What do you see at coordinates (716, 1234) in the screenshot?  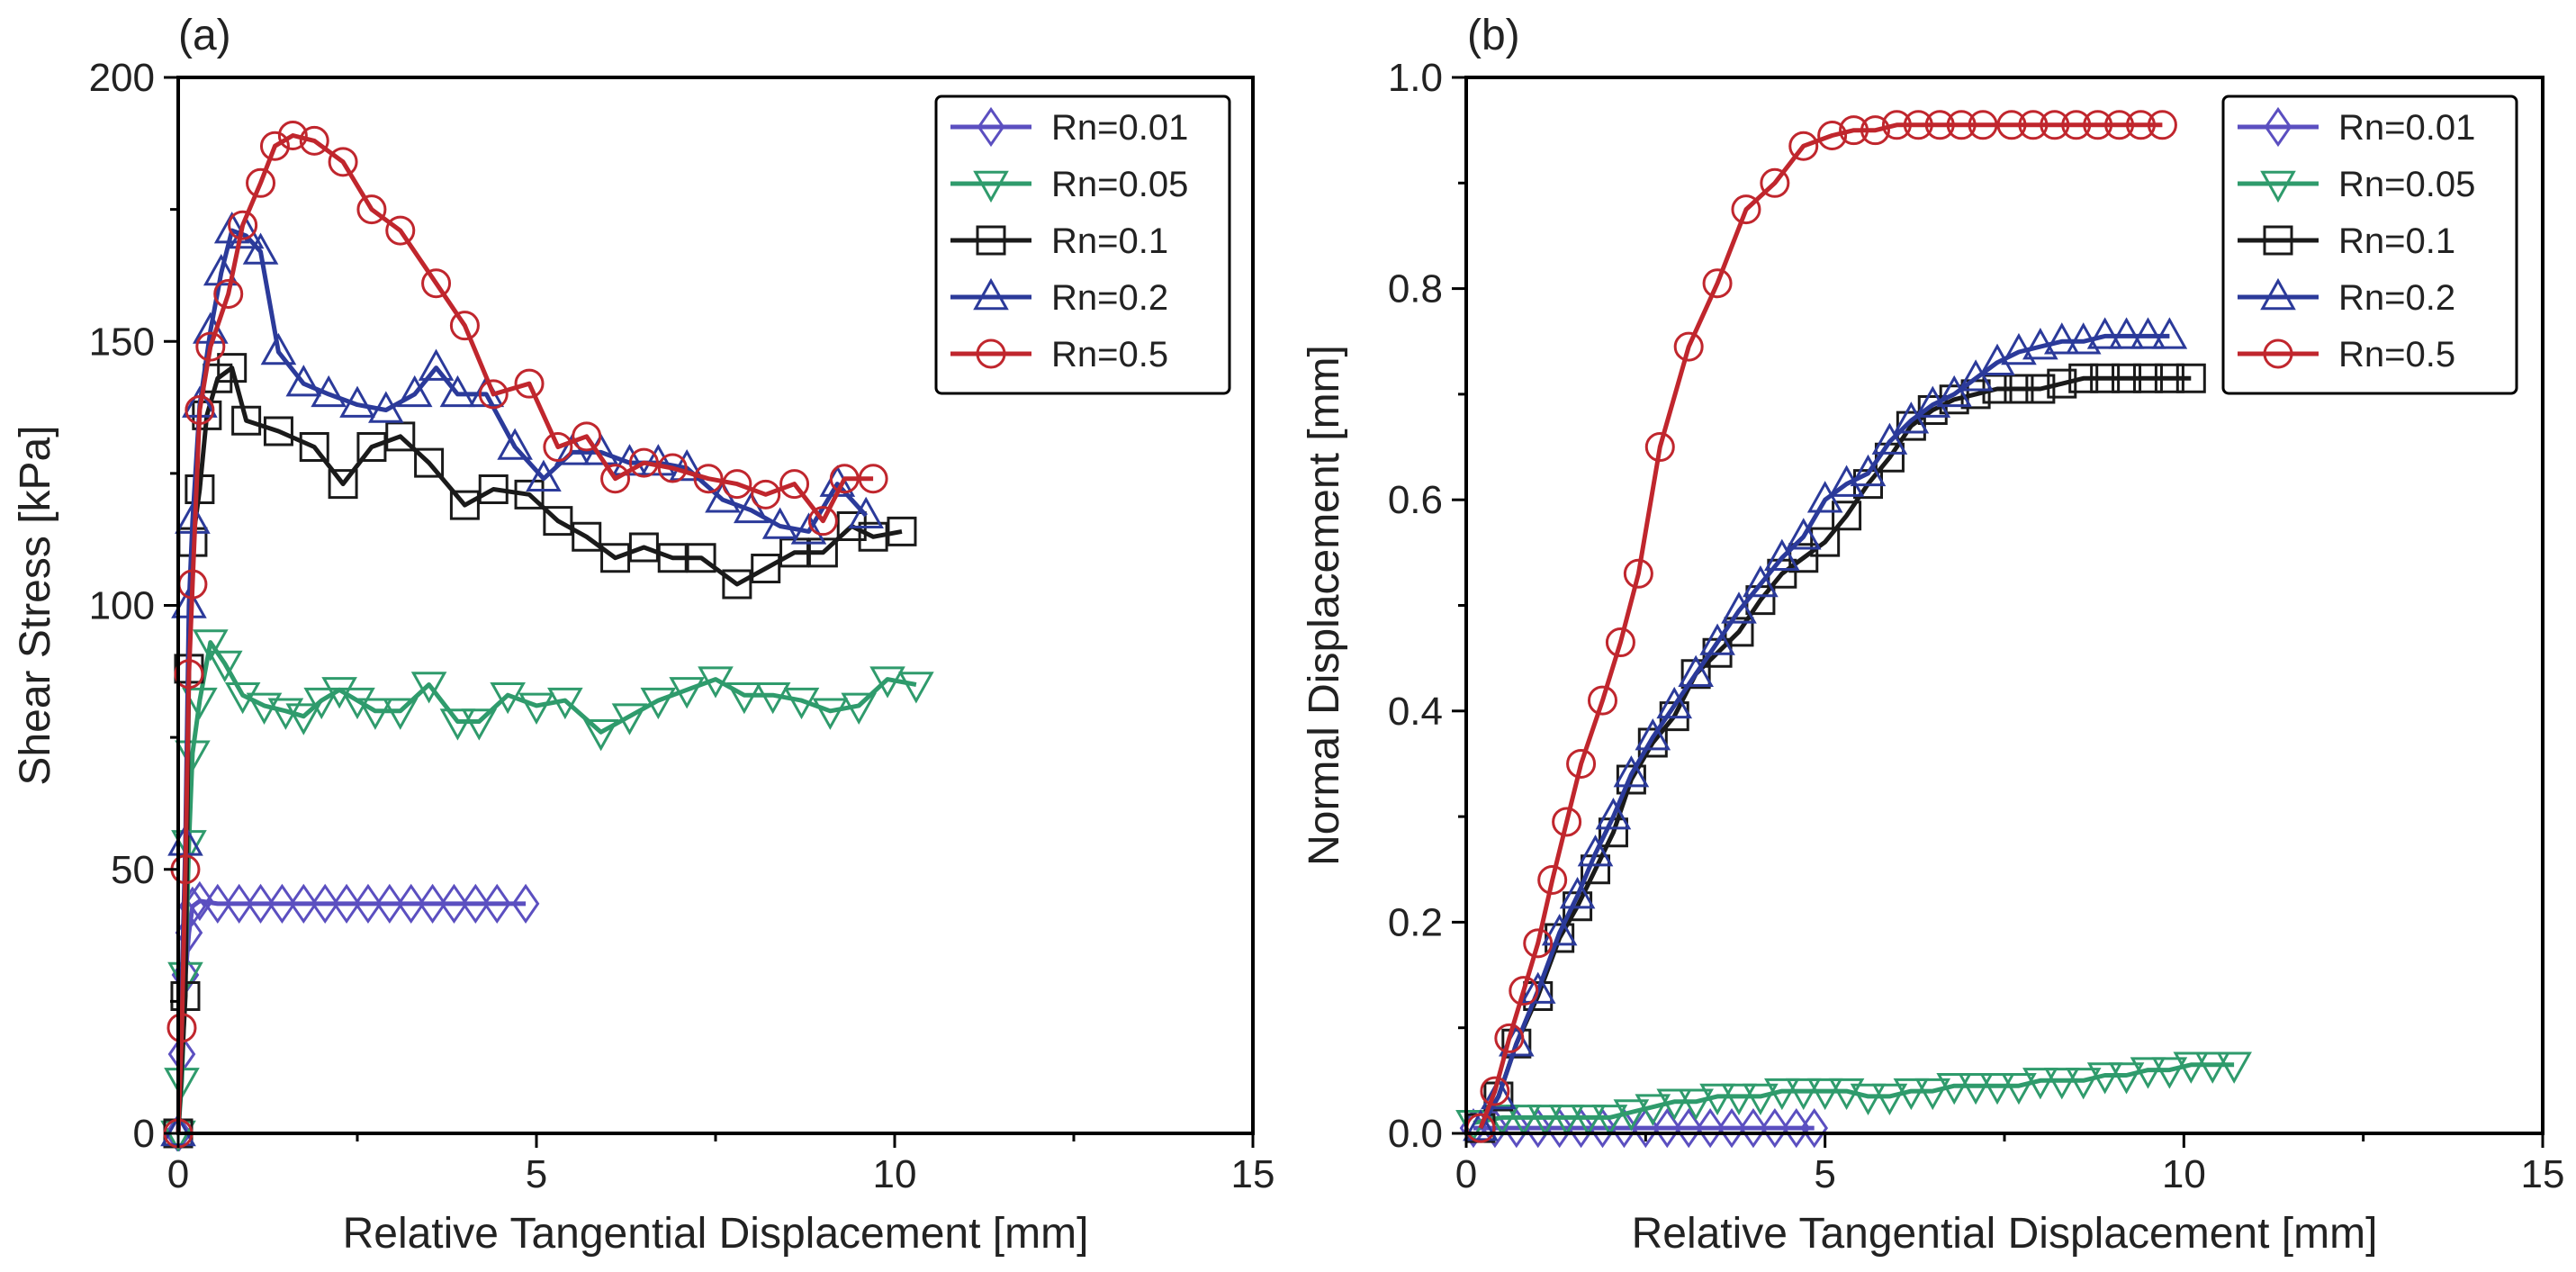 I see `x-axis-label: Relative Tangential Displacement [mm]` at bounding box center [716, 1234].